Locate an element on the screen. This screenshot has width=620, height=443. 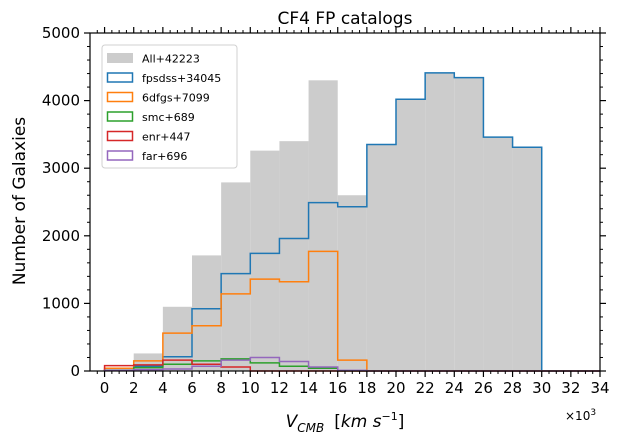
legend-item: smc+689 is located at coordinates (150, 117).